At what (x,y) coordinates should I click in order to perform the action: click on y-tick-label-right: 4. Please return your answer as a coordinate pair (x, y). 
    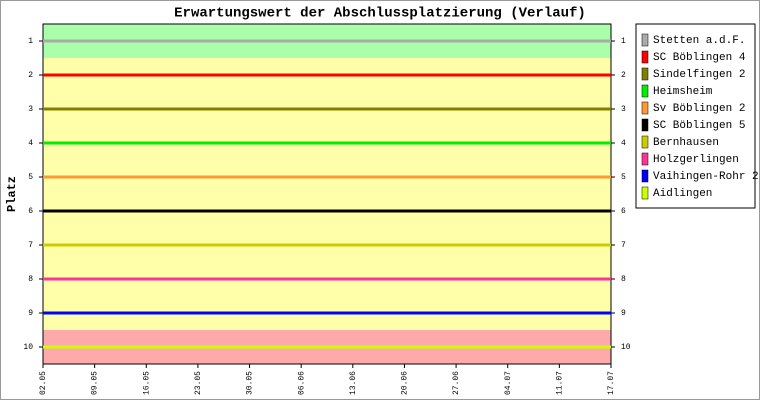
    Looking at the image, I should click on (623, 143).